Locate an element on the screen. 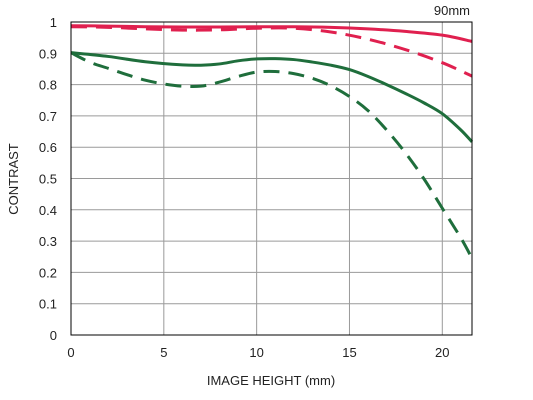 Image resolution: width=533 pixels, height=400 pixels. y-tick-label: 0.8 is located at coordinates (48, 85).